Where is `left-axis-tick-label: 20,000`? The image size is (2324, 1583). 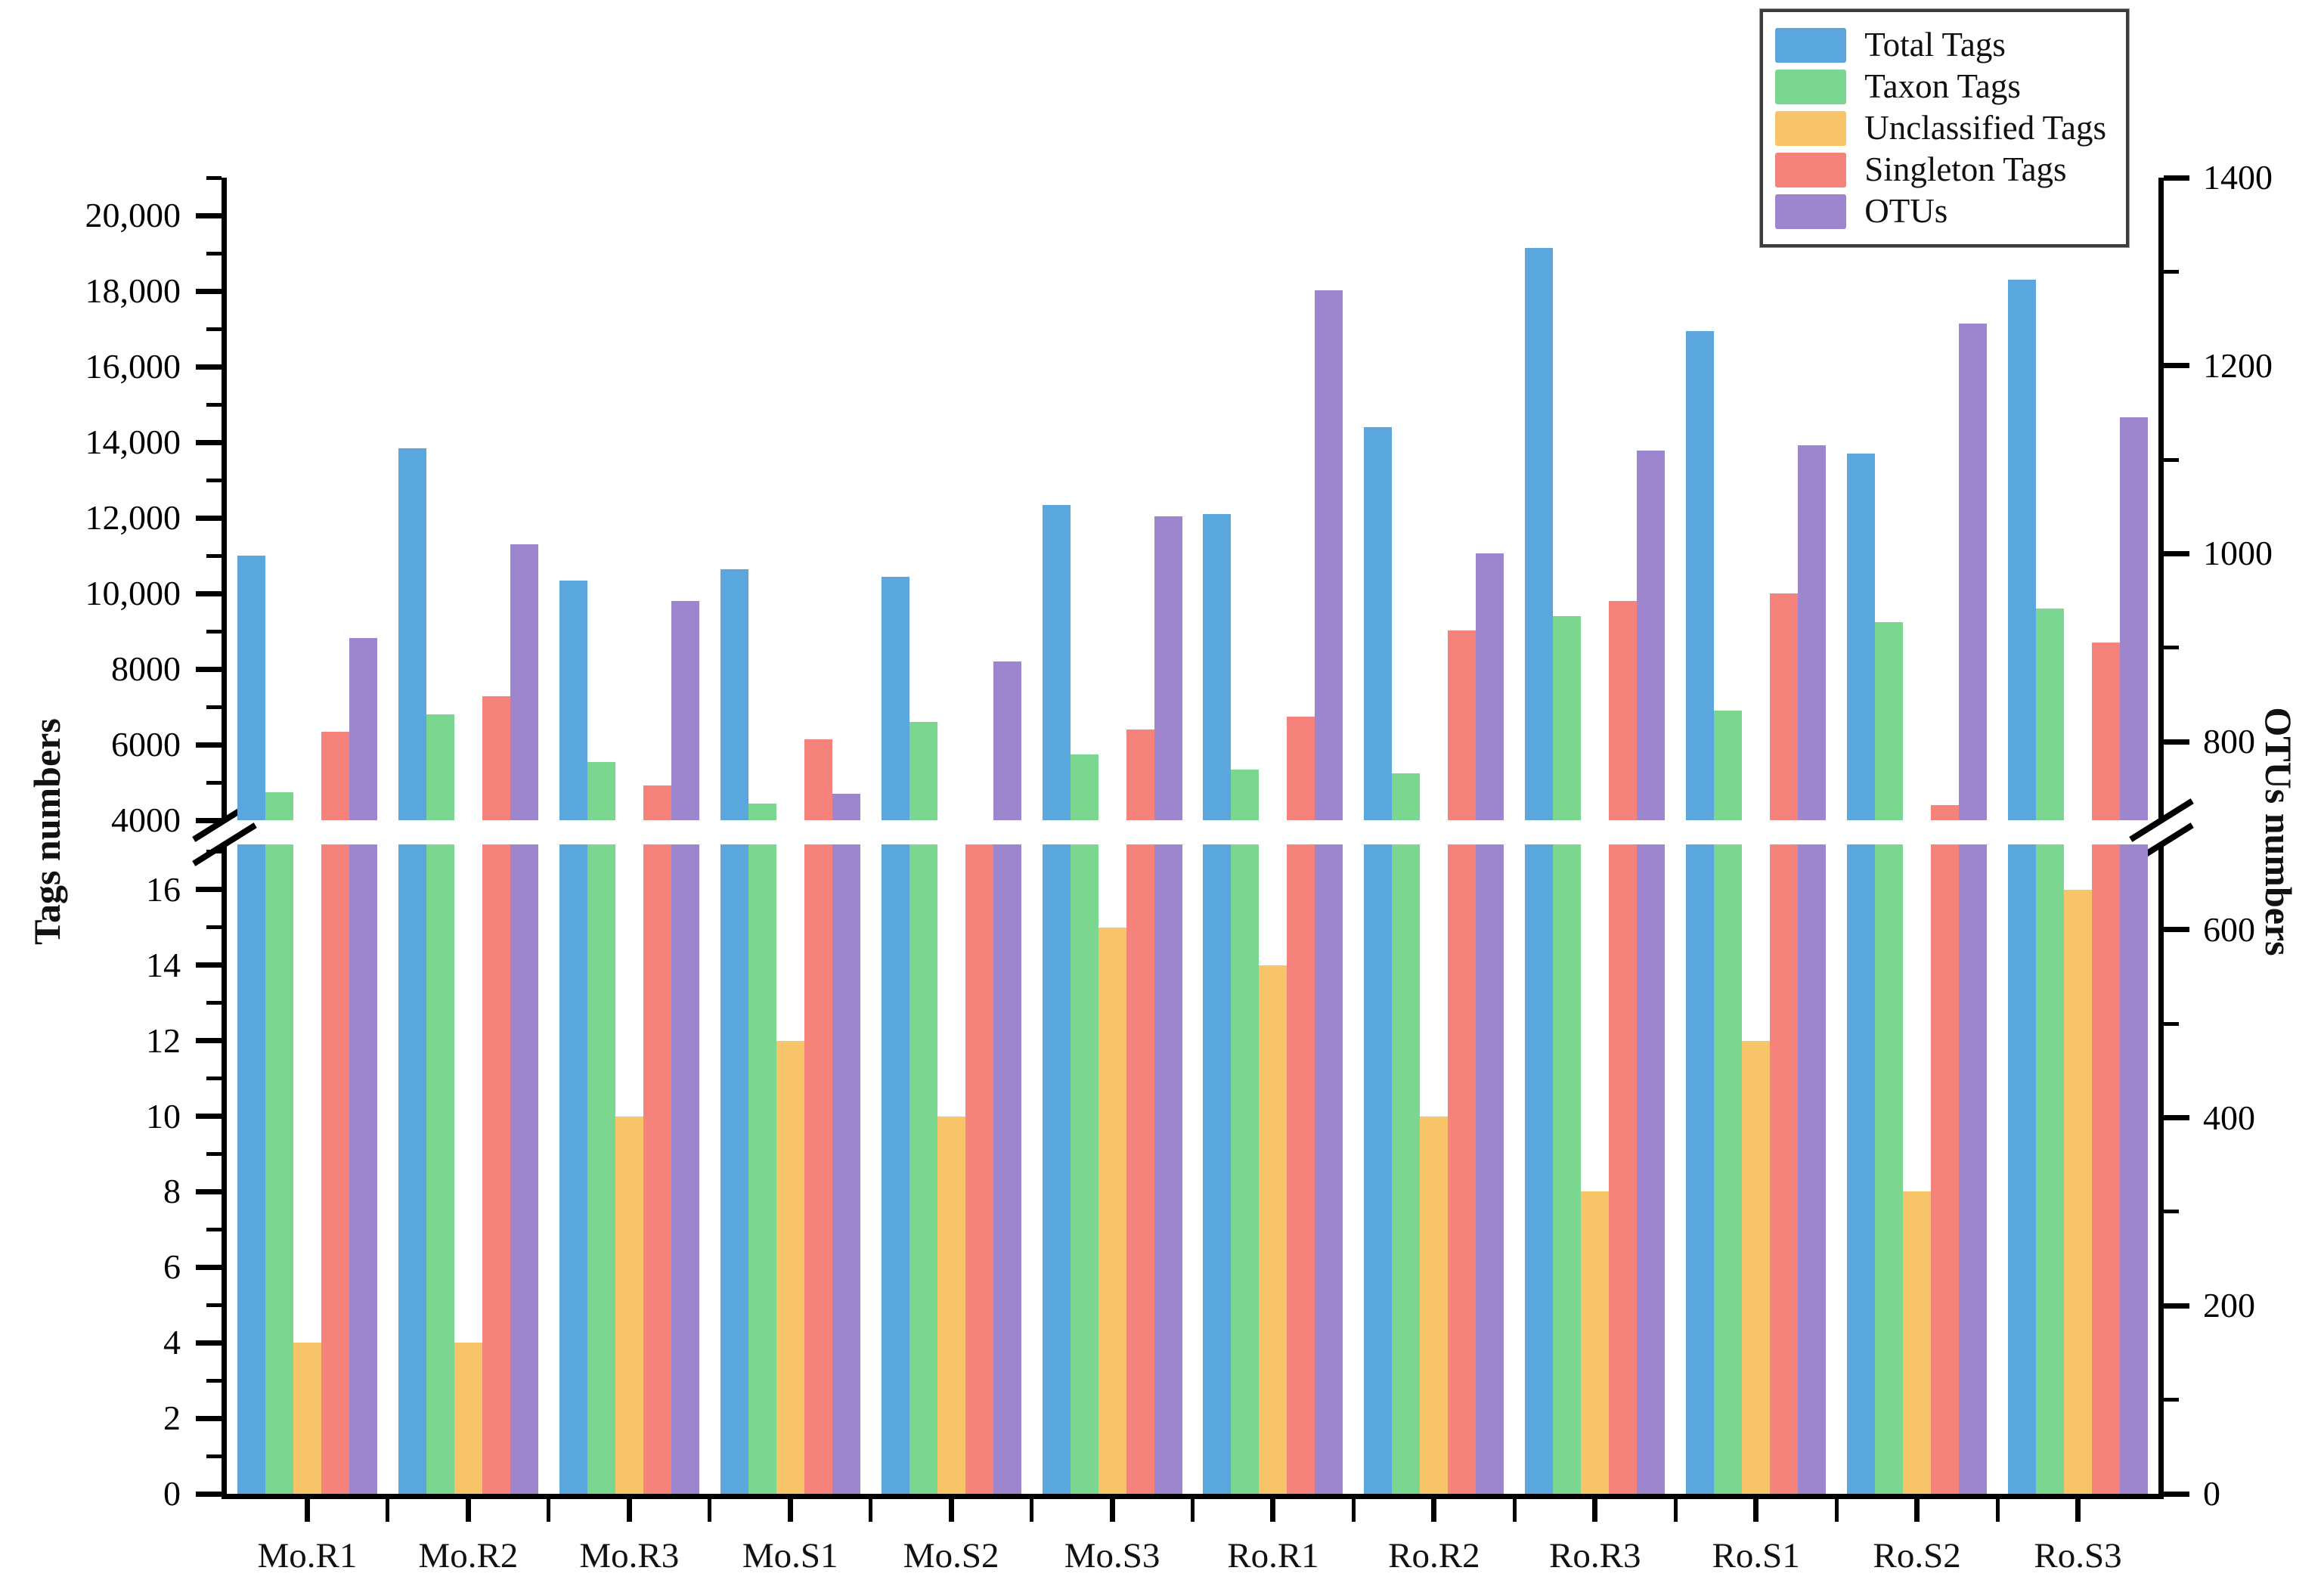 left-axis-tick-label: 20,000 is located at coordinates (133, 215).